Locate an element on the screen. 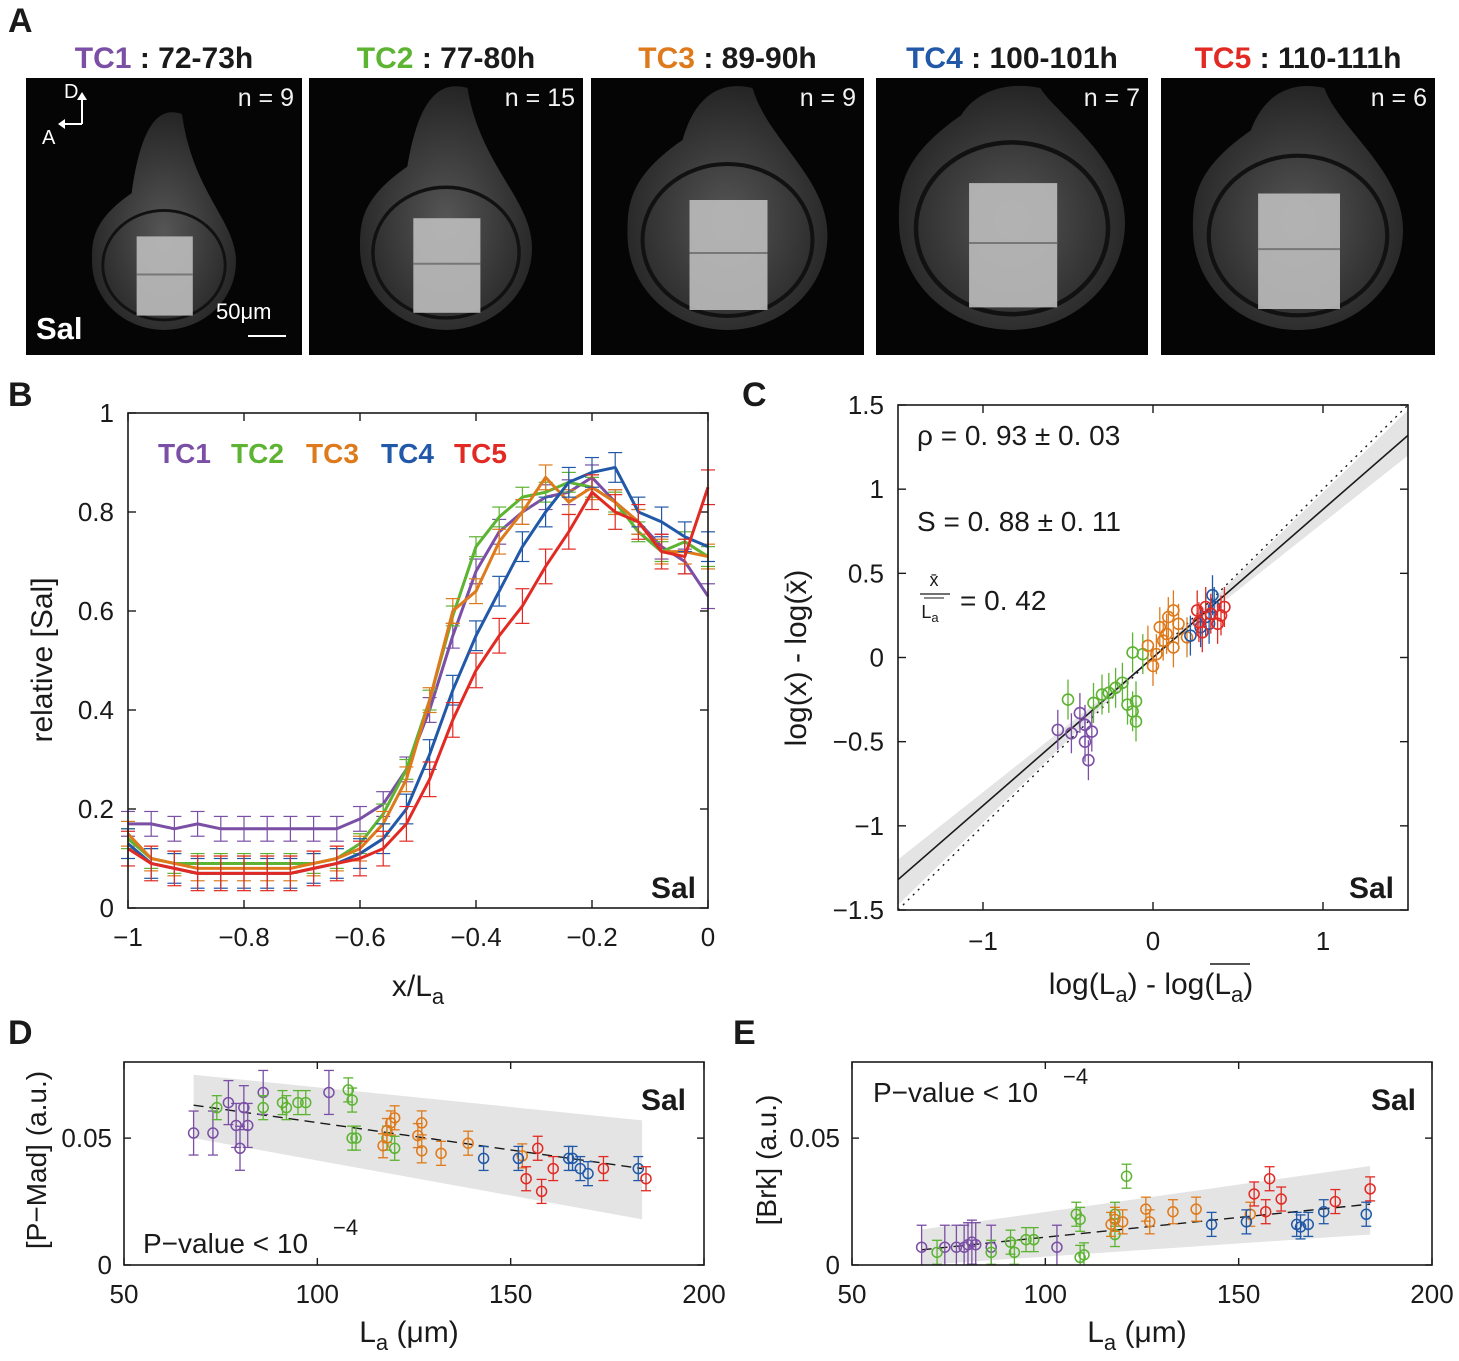 The image size is (1459, 1361). x-tick-label: 0 is located at coordinates (1153, 941).